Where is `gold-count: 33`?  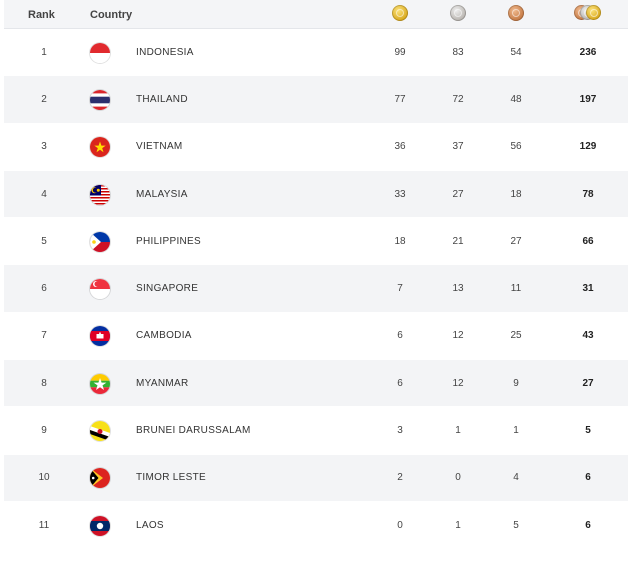 gold-count: 33 is located at coordinates (400, 194).